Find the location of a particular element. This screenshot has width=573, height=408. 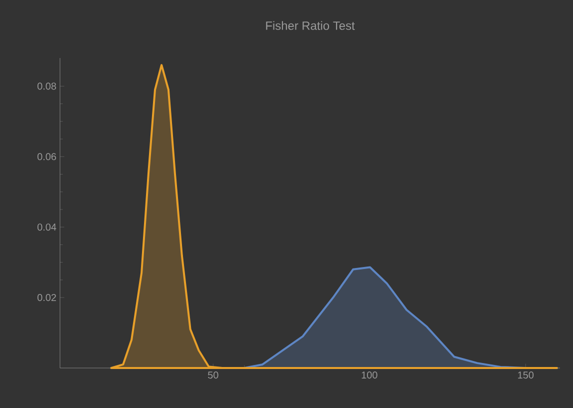

x-tick-label: 50 is located at coordinates (213, 375).